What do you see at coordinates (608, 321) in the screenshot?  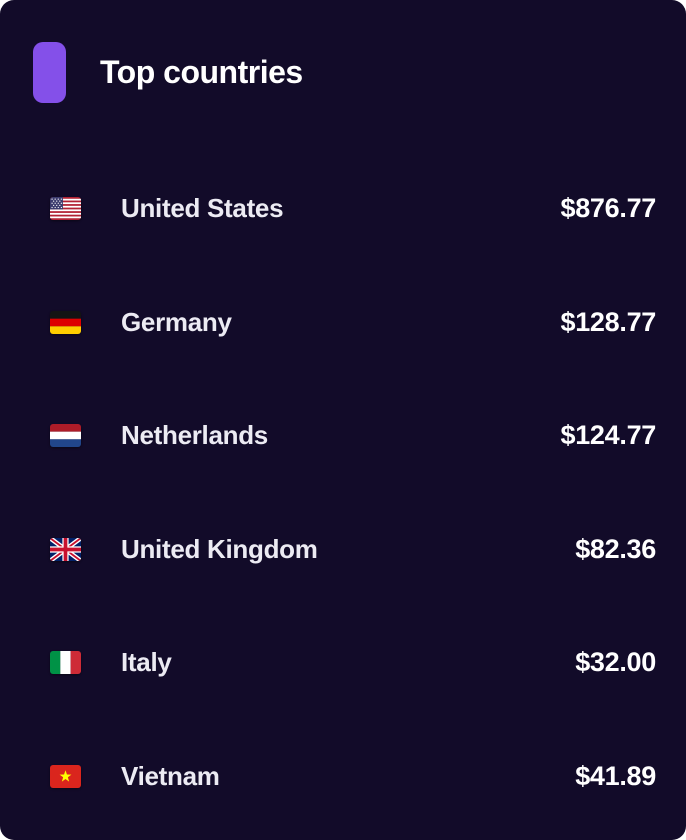 I see `country-amount: $128.77` at bounding box center [608, 321].